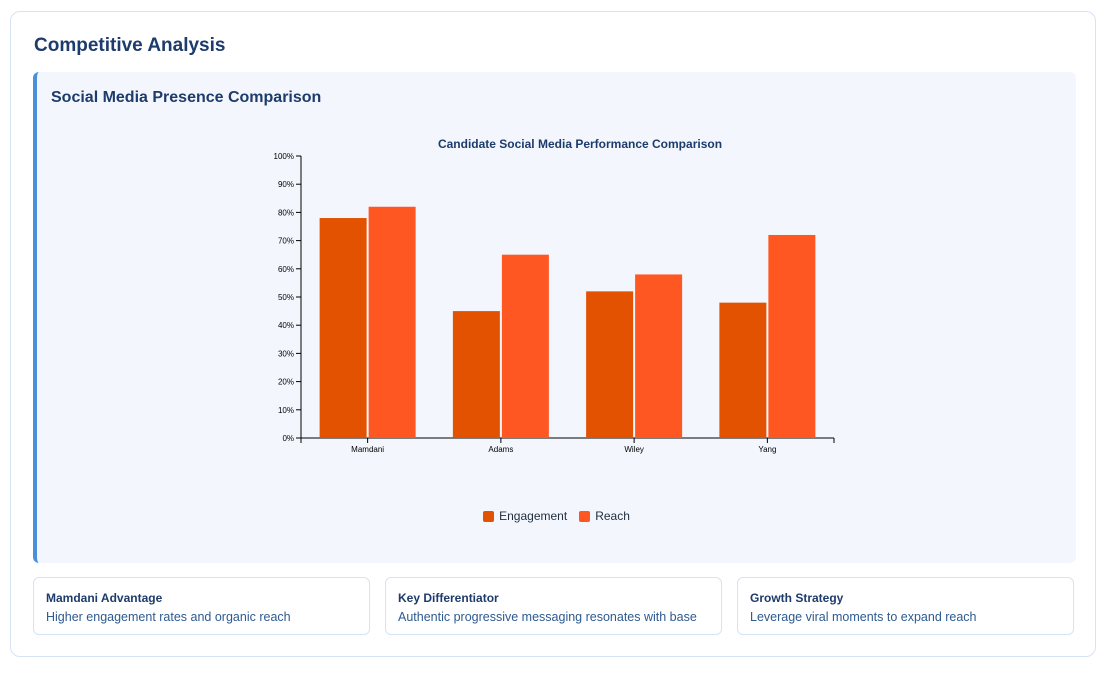 The image size is (1111, 673). I want to click on y-tick-label: 70%, so click(286, 241).